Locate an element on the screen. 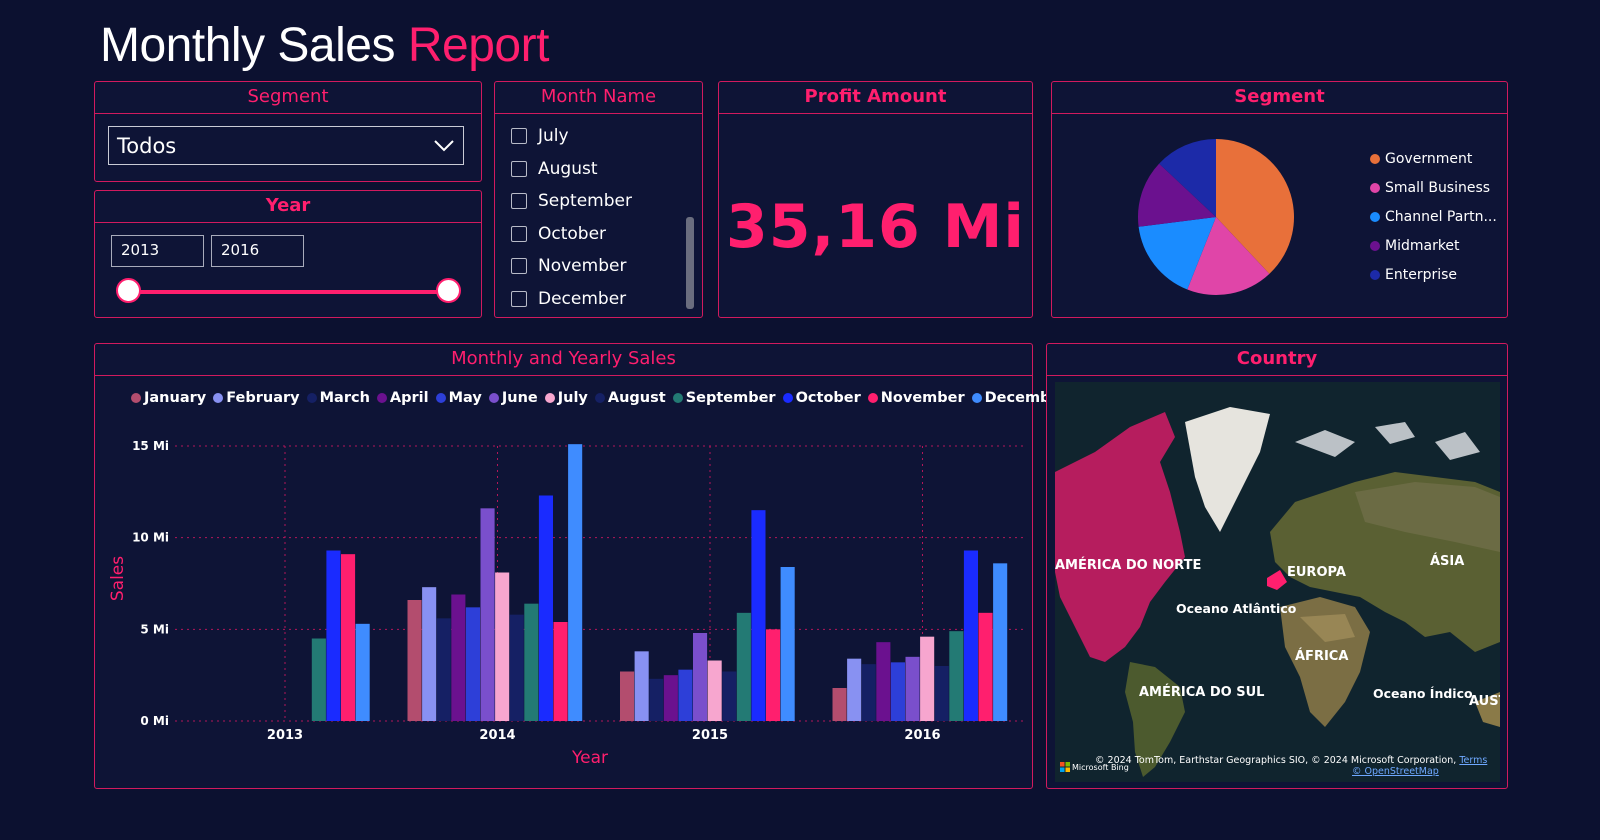 This screenshot has width=1600, height=840. legend-item-april: April is located at coordinates (402, 398).